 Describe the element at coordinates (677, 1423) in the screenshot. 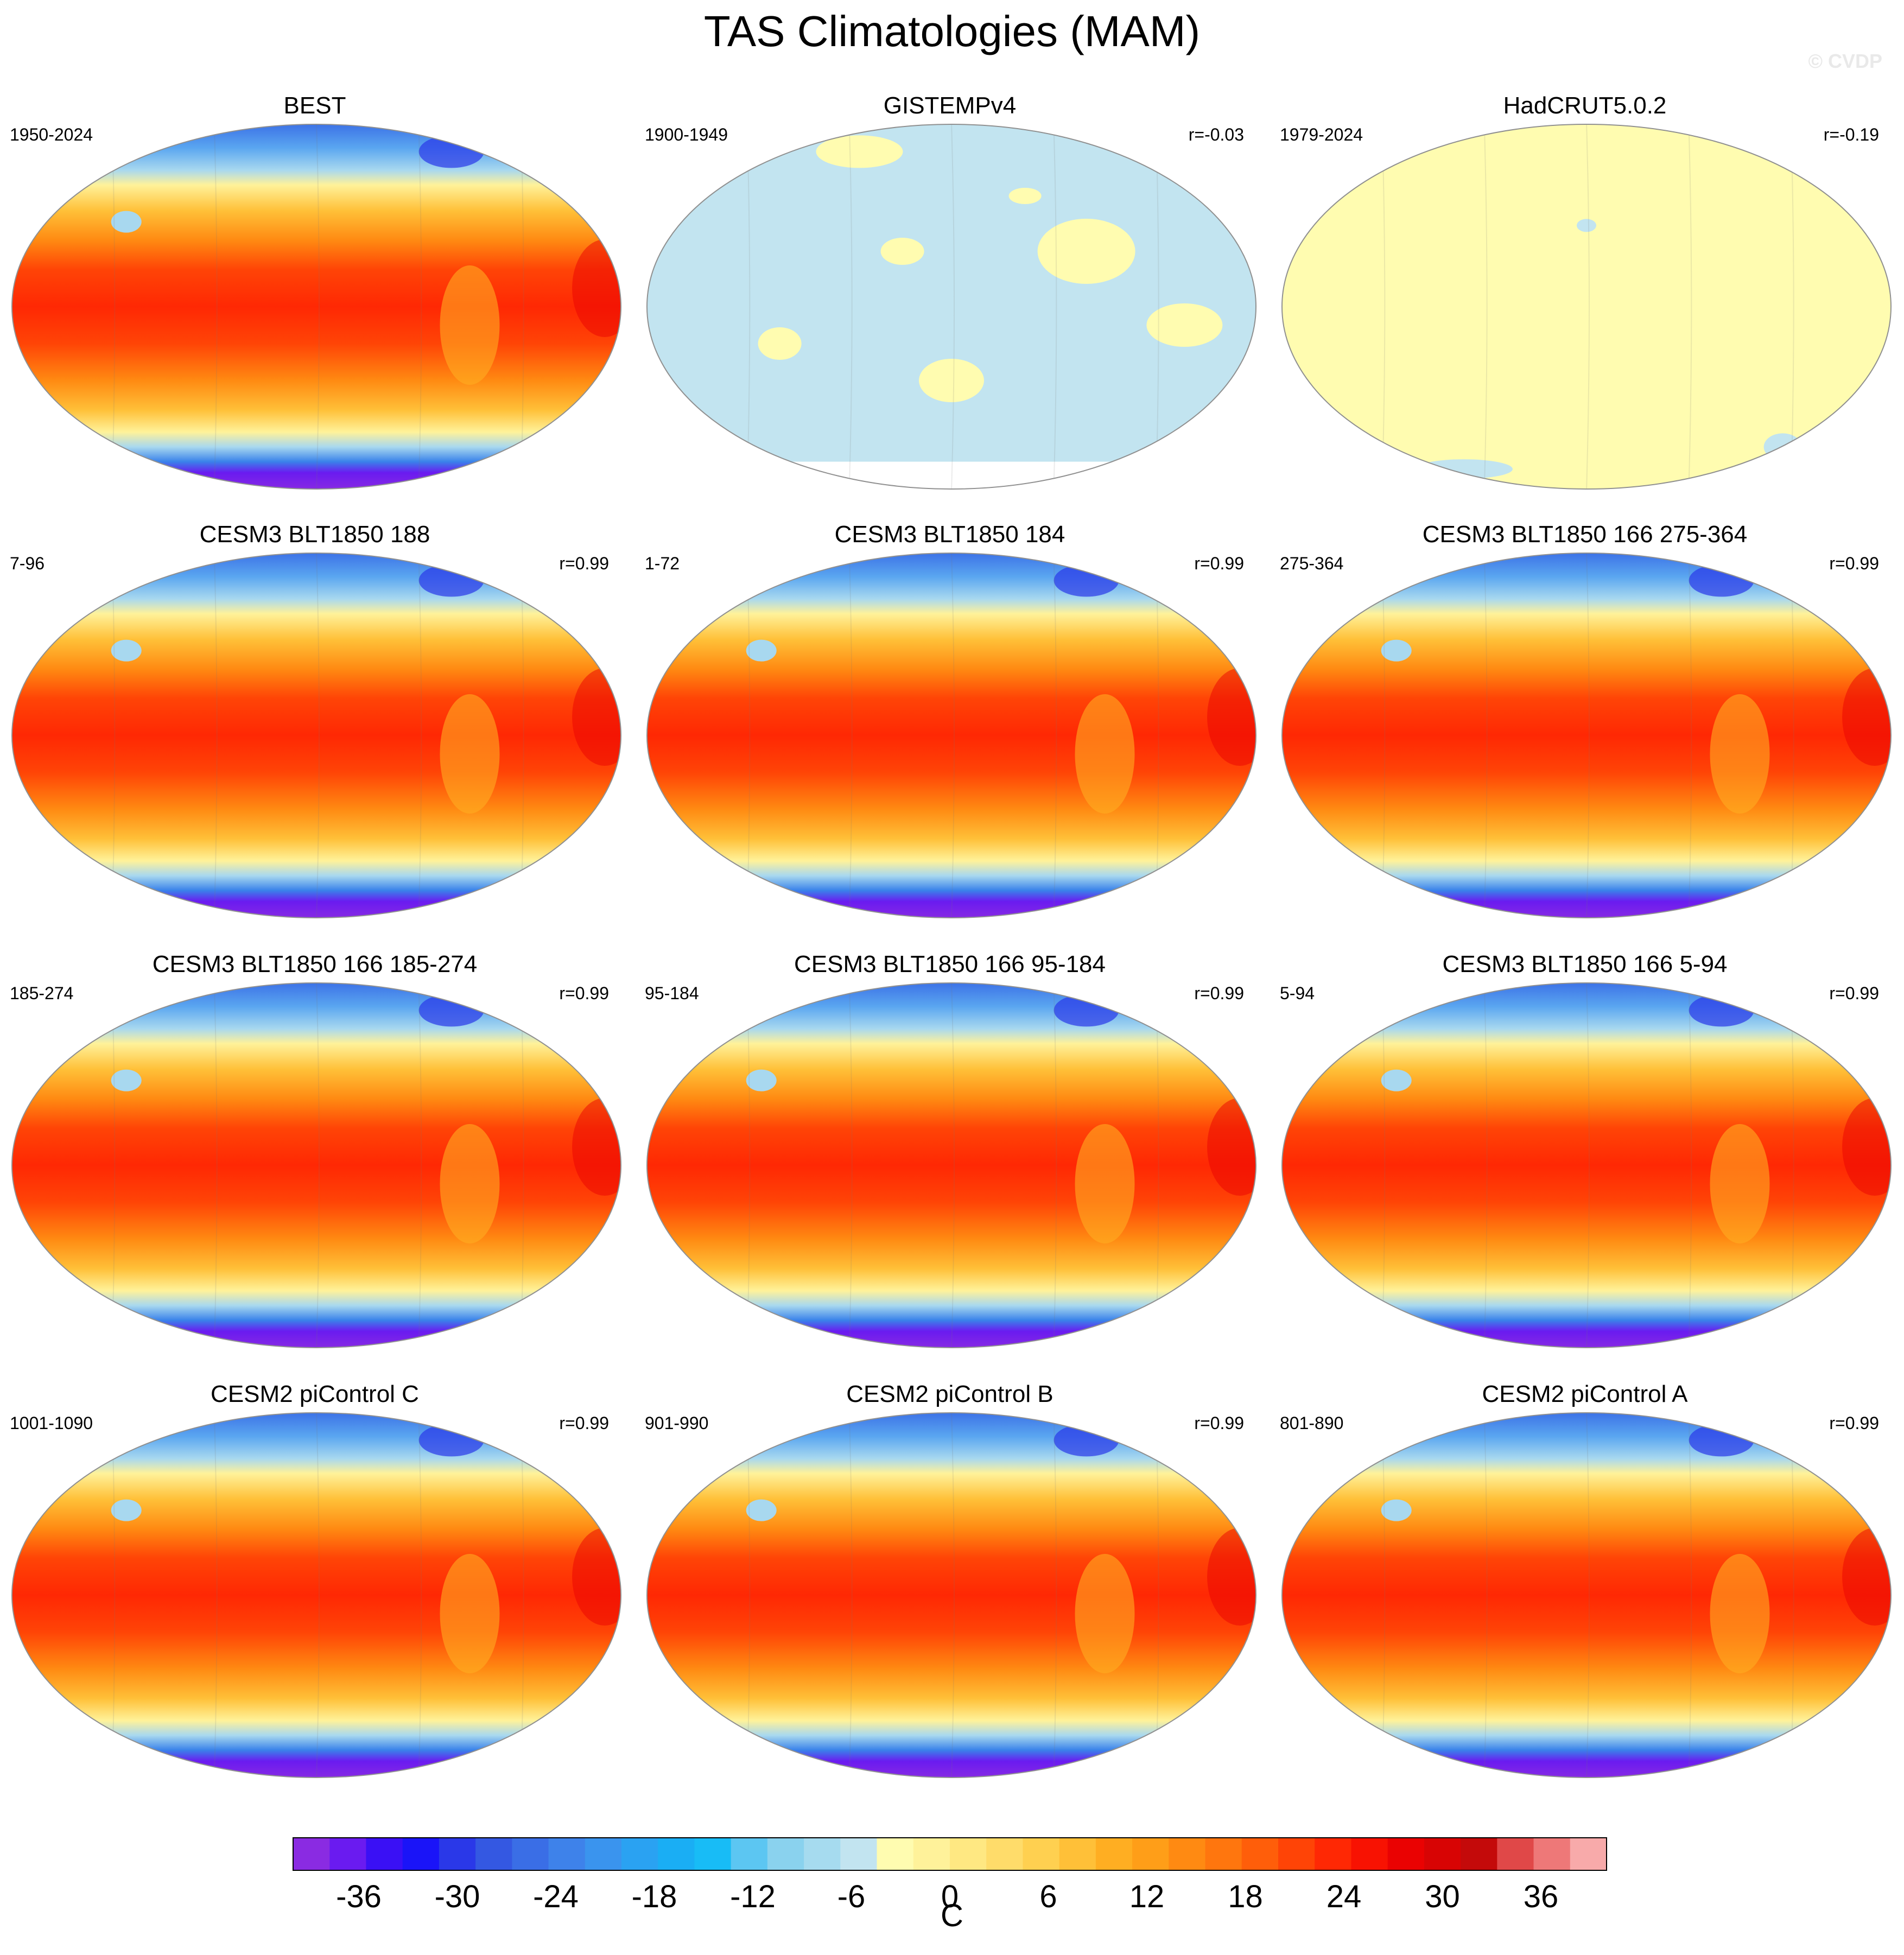

I see `panel-period-label: 901-990` at that location.